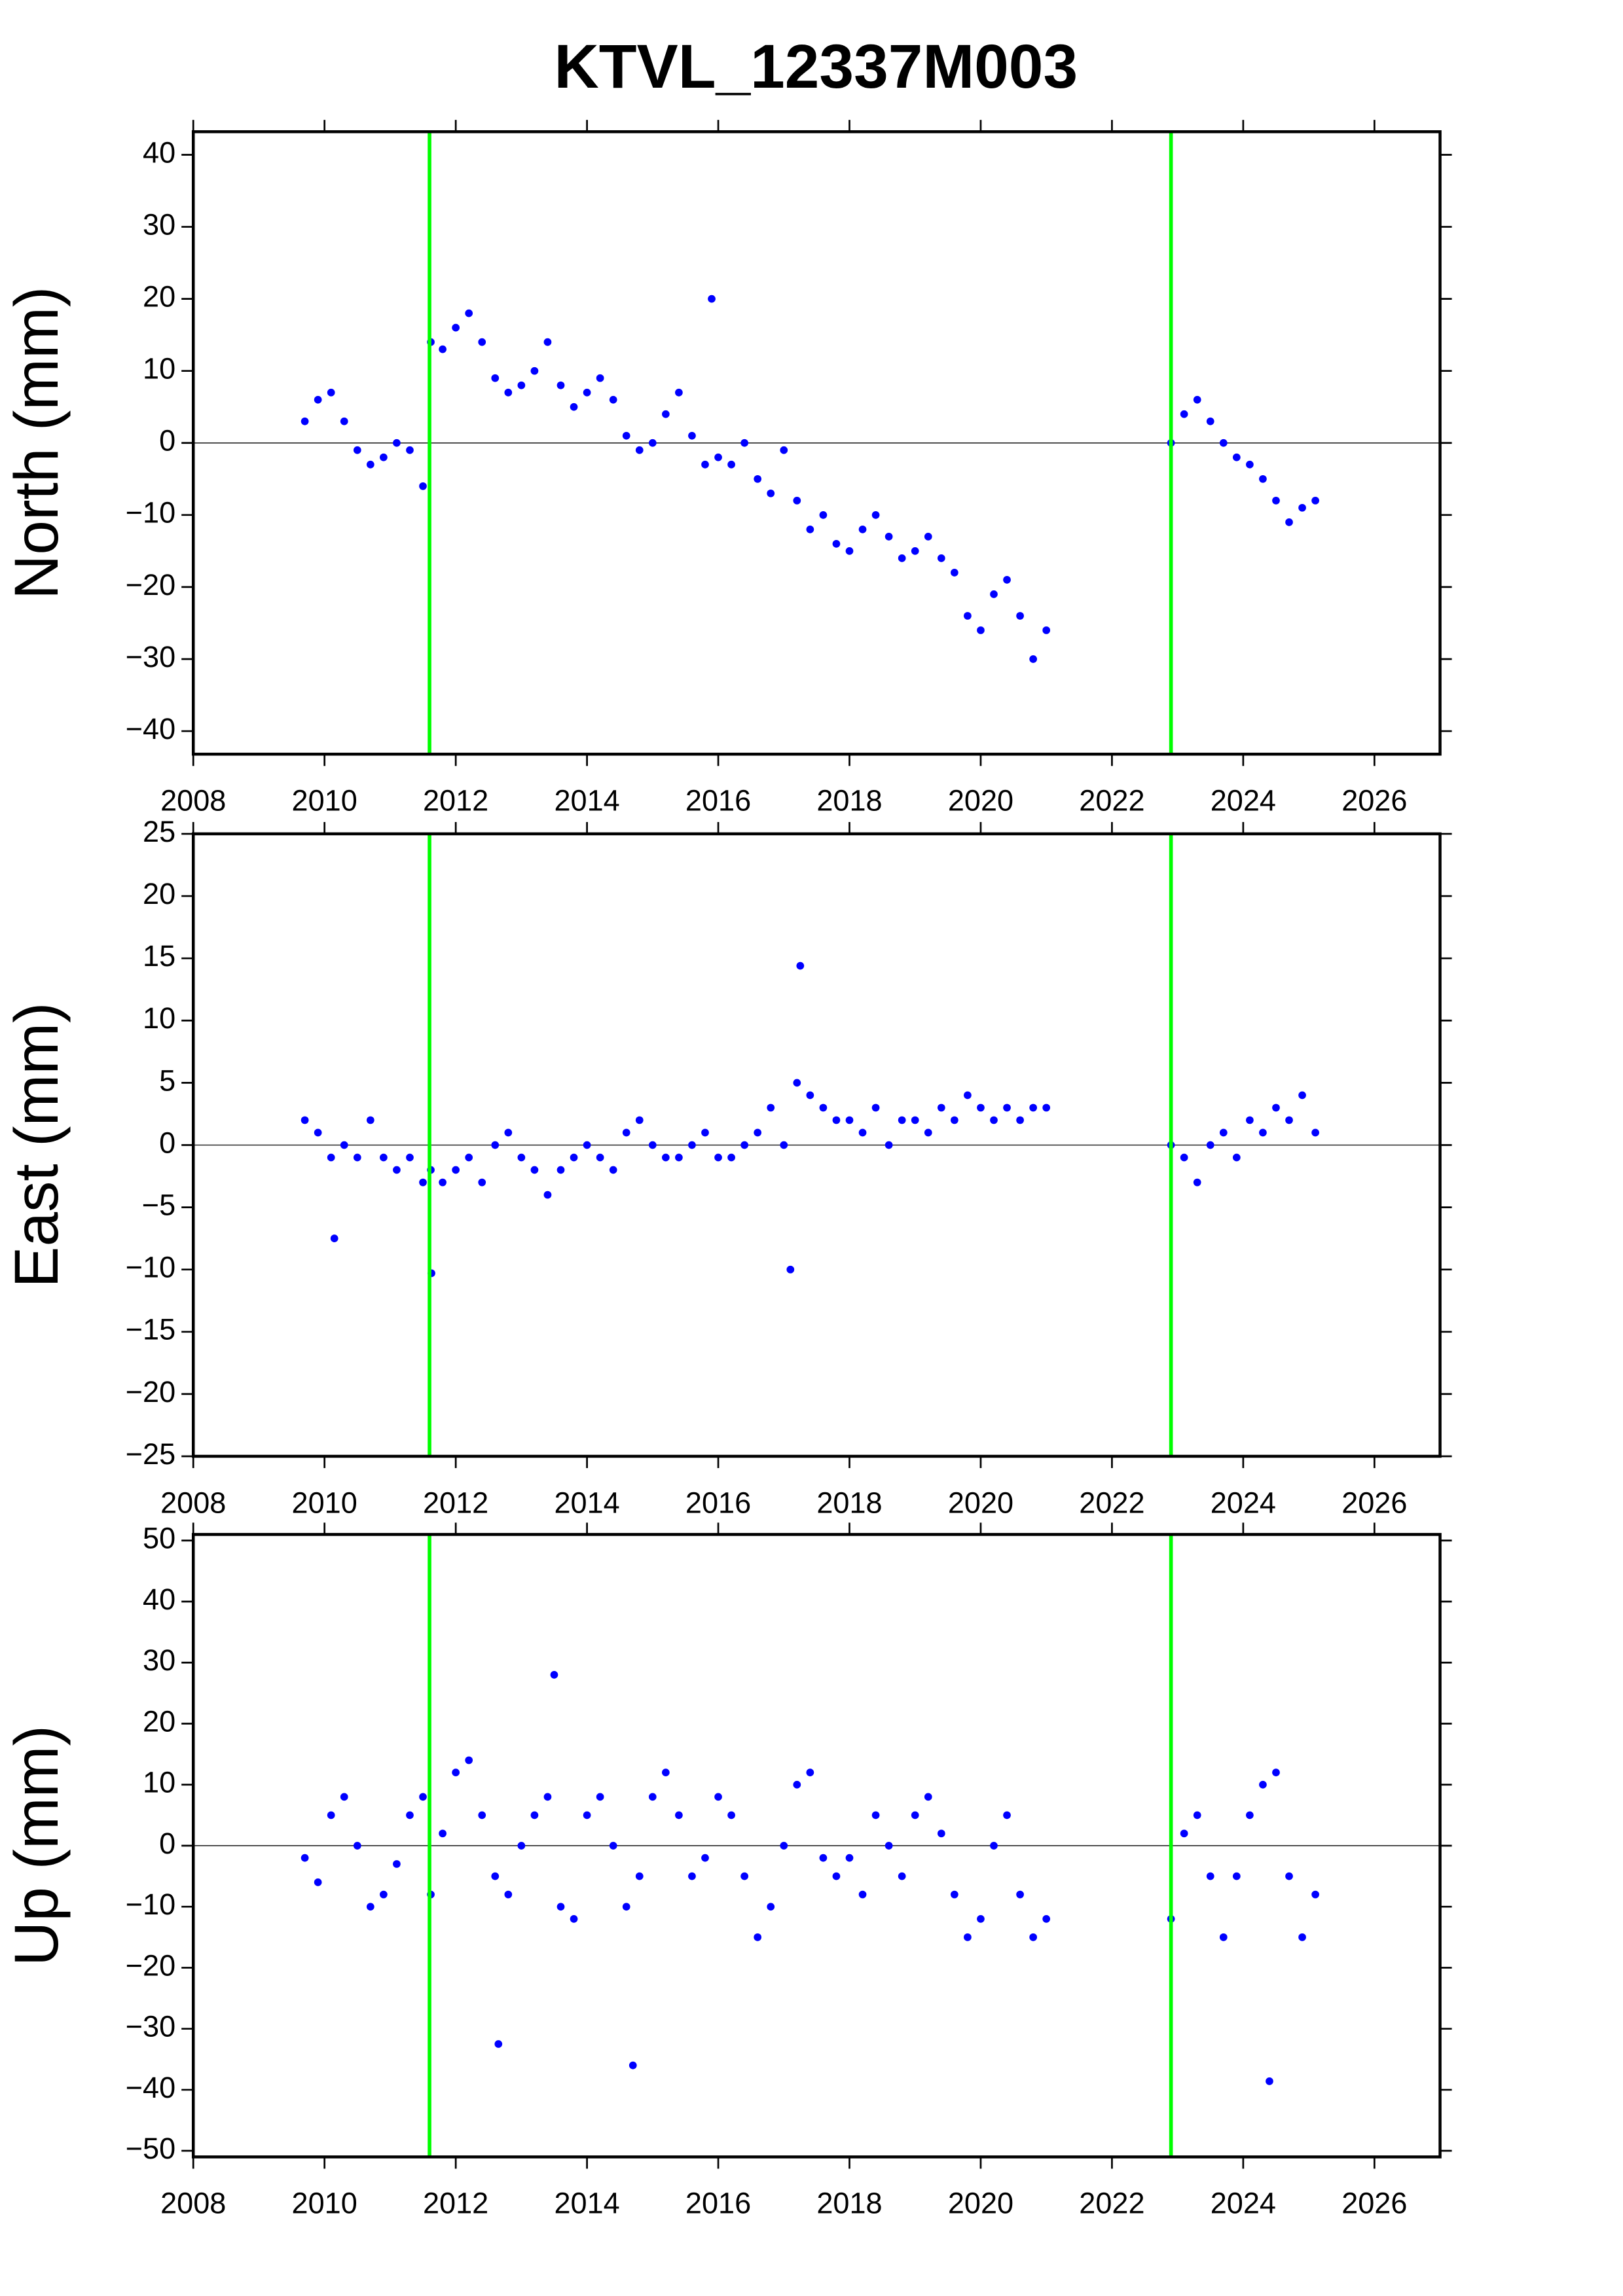 This screenshot has width=1623, height=2296. I want to click on y-tick-label: 50, so click(159, 1538).